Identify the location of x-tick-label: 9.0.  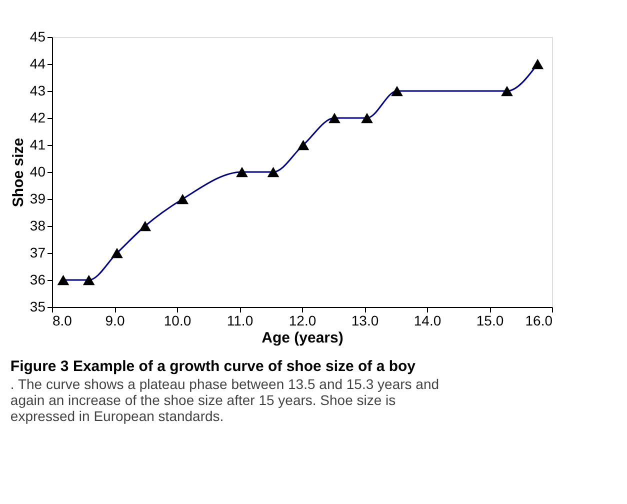
(115, 320).